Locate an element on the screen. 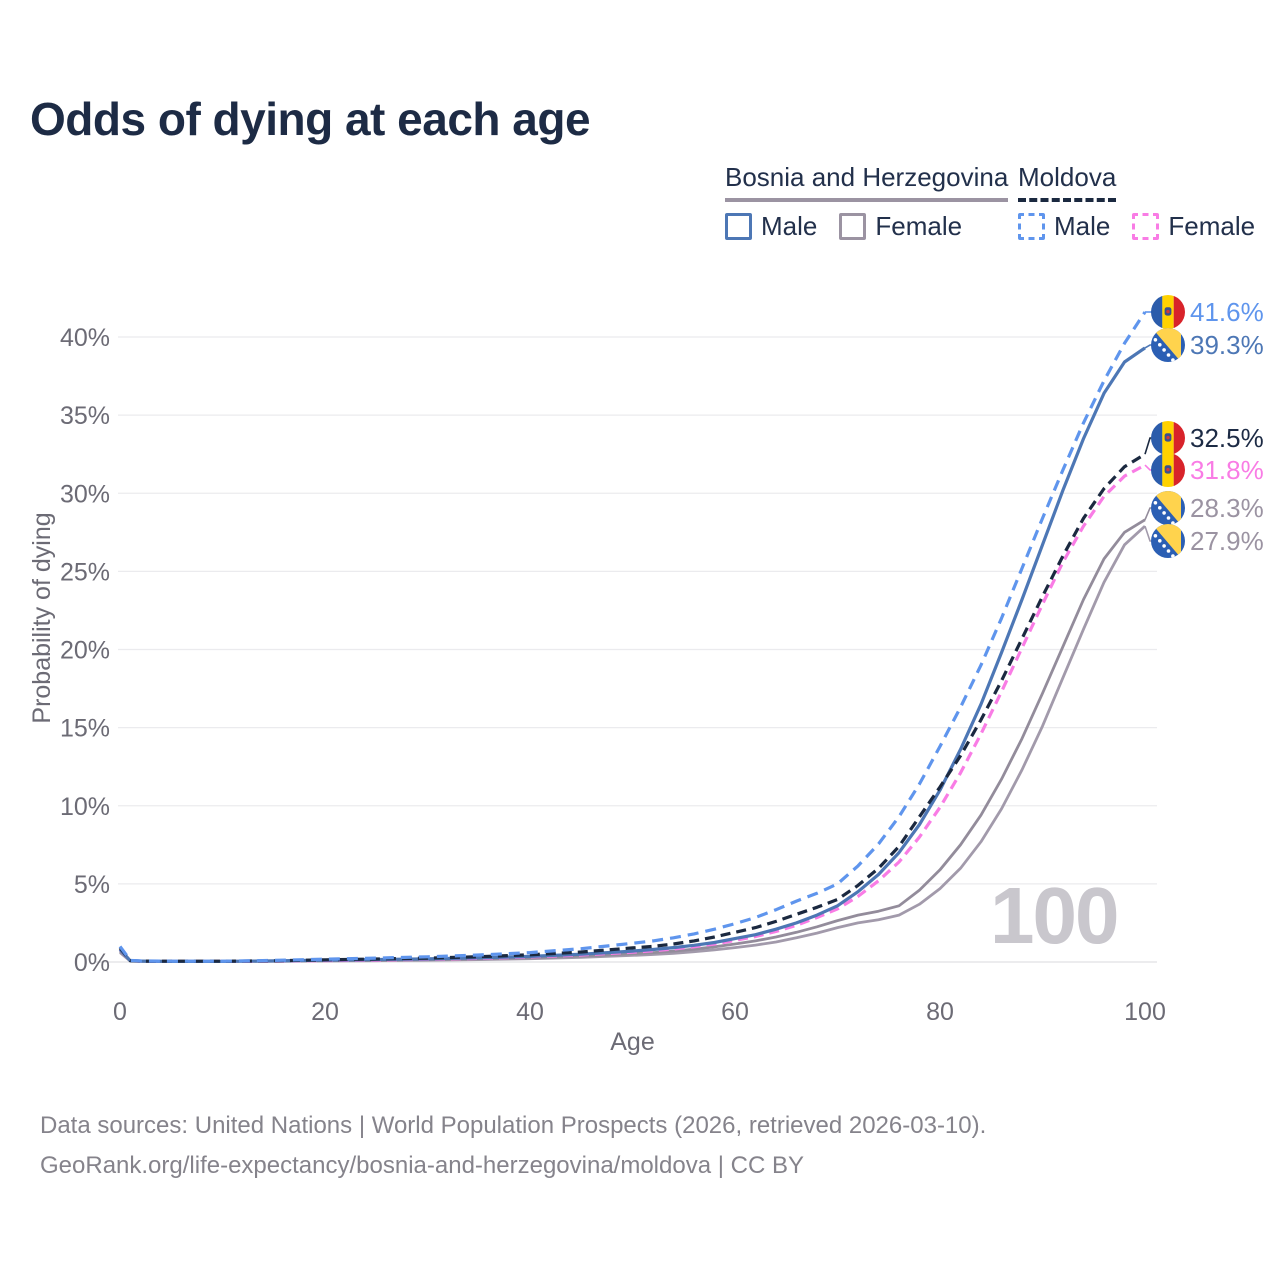 The image size is (1280, 1280). y-tick-label: 0% is located at coordinates (92, 963).